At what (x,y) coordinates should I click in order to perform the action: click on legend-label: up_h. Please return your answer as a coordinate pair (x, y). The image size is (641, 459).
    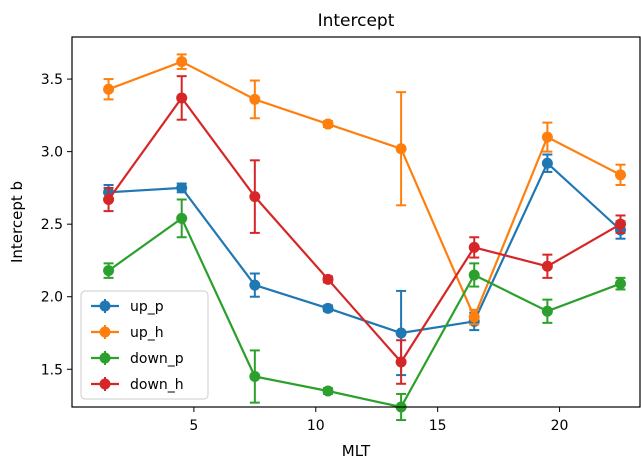
    Looking at the image, I should click on (147, 333).